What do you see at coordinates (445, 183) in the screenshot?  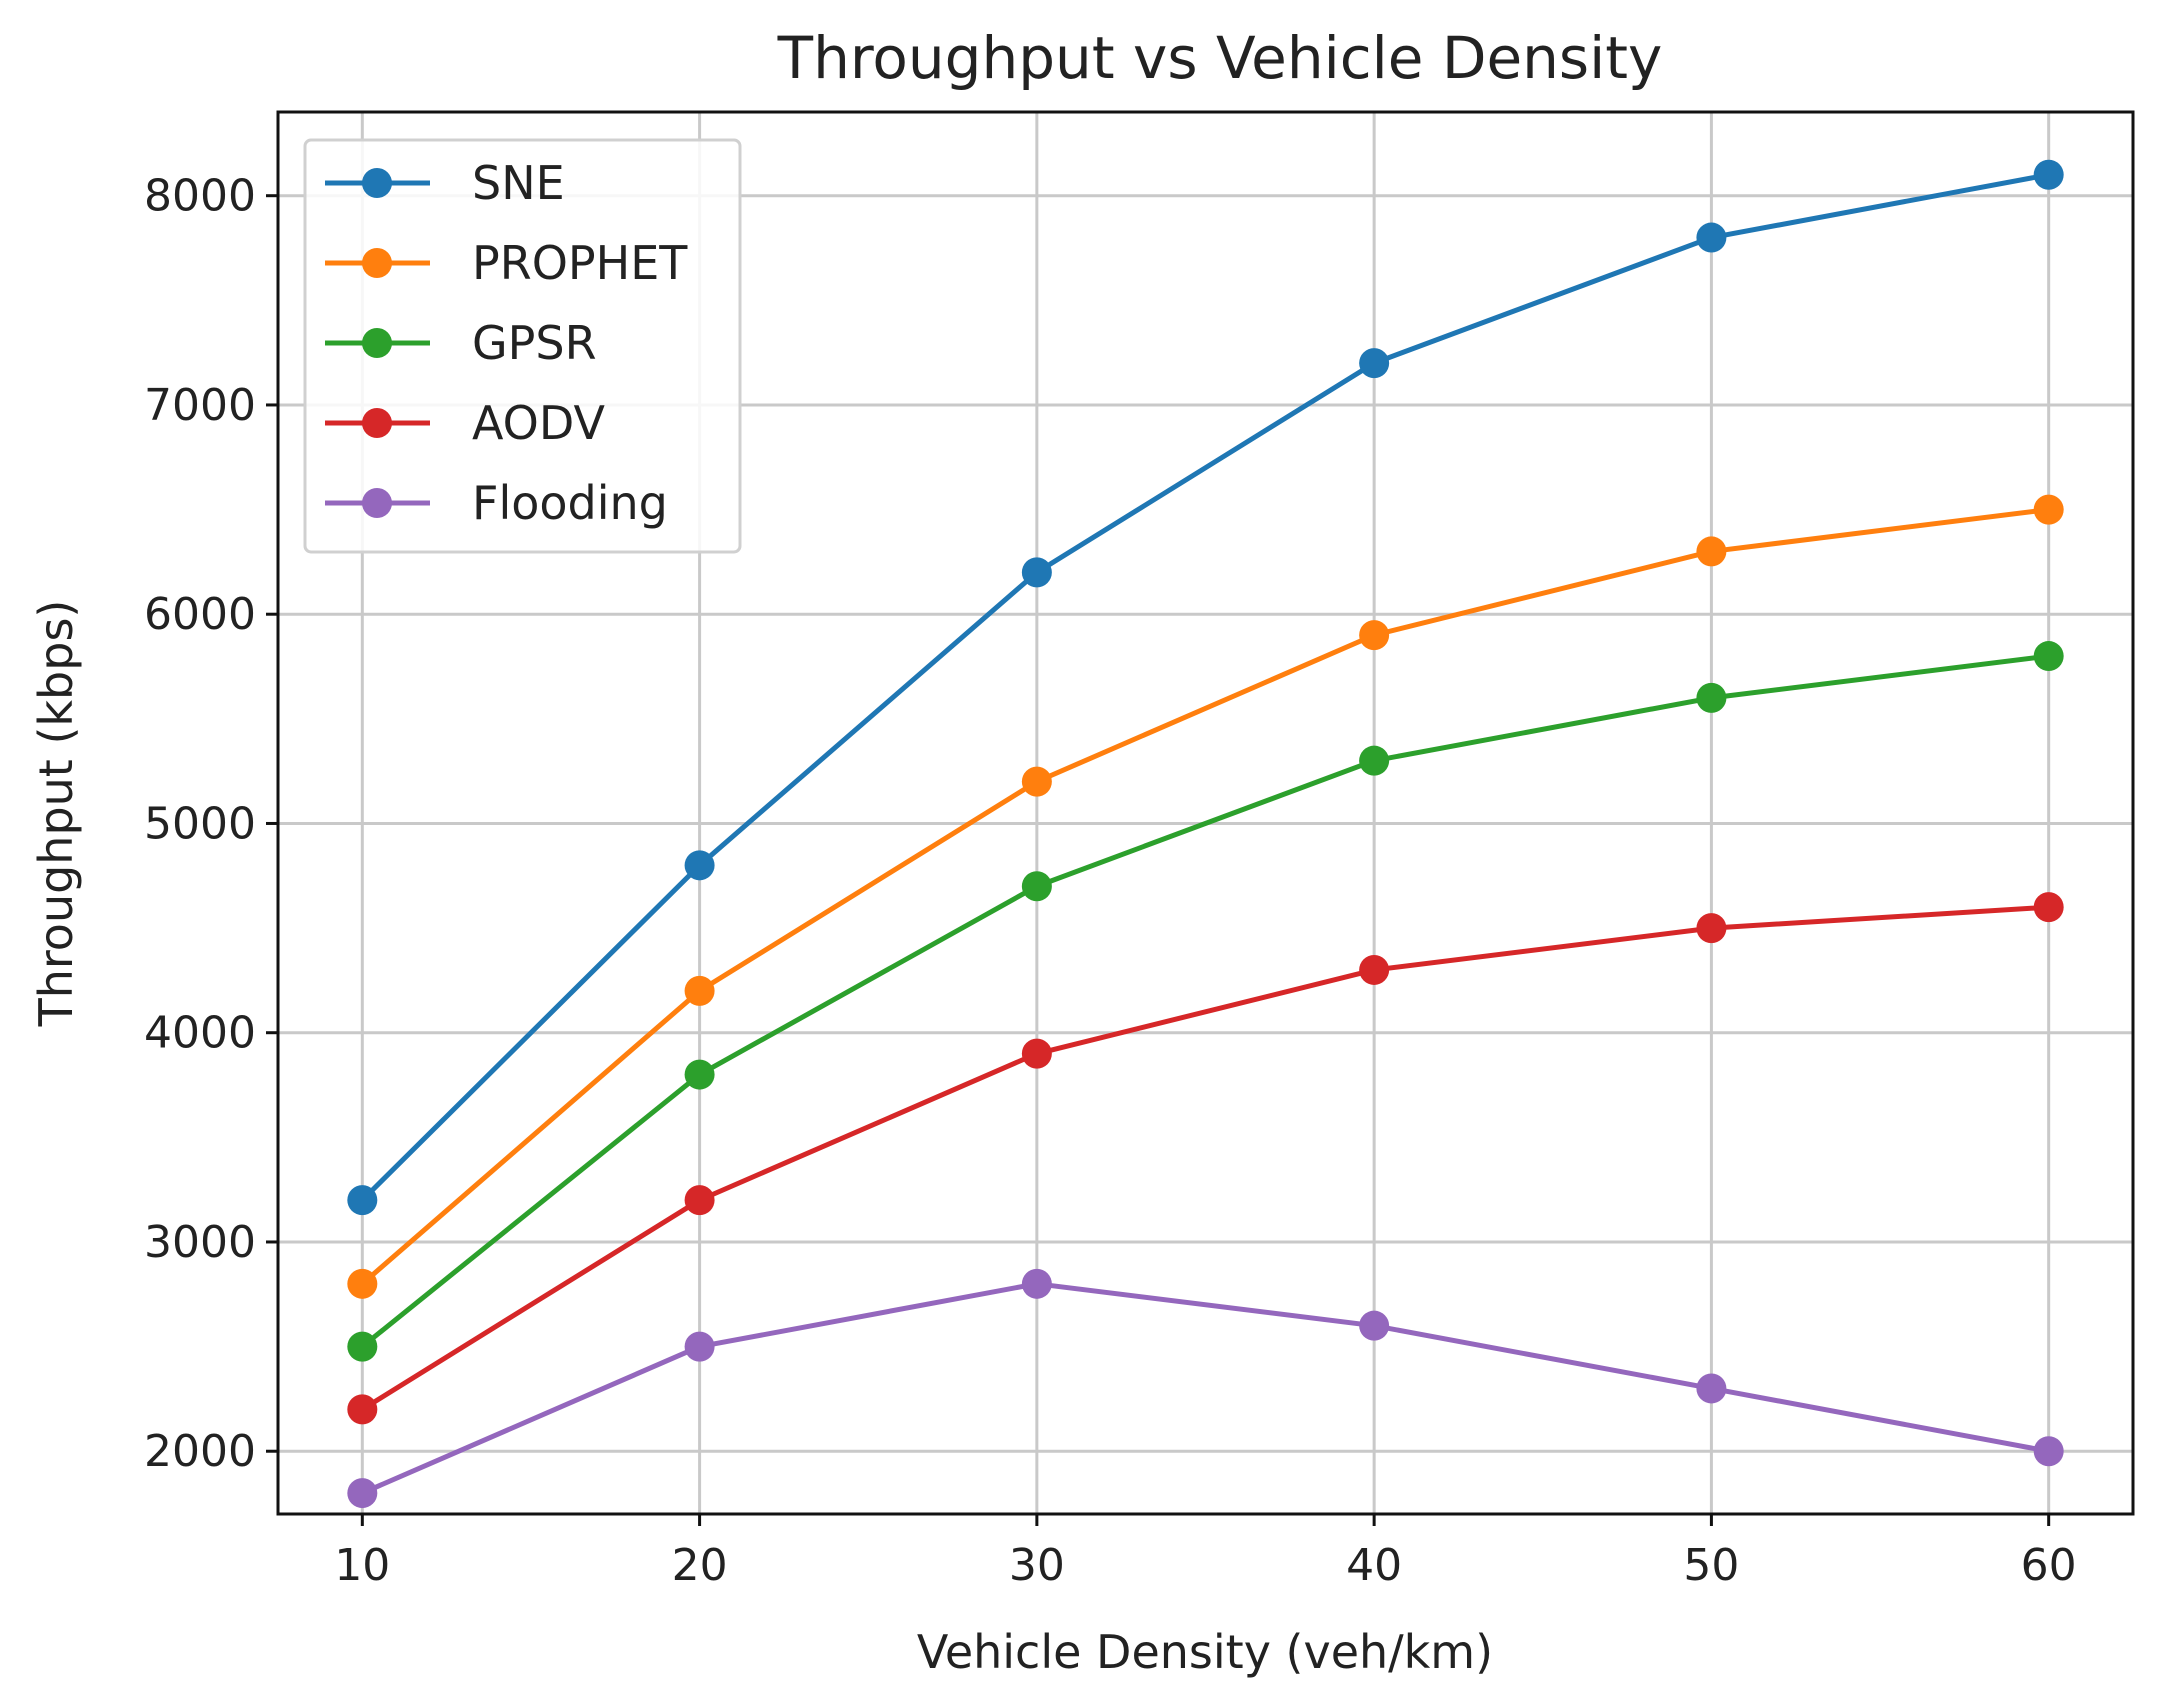 I see `legend-item-sne: SNE` at bounding box center [445, 183].